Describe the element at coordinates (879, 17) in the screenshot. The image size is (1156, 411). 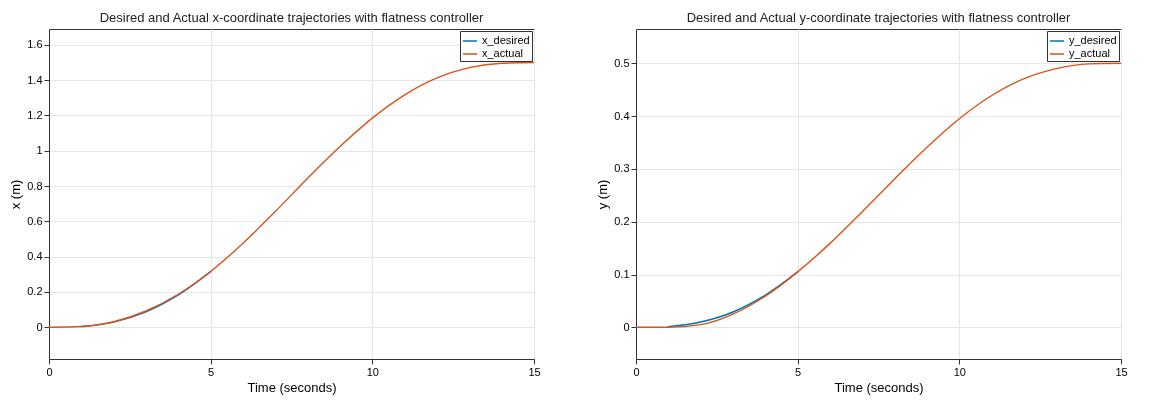
I see `chart-title: Desired and Actual y-coordinate trajectories with flatness controller` at that location.